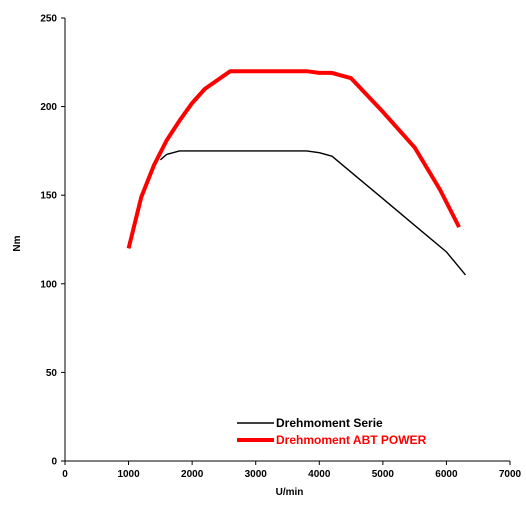 The image size is (526, 508). I want to click on y-tick-label: 100, so click(48, 284).